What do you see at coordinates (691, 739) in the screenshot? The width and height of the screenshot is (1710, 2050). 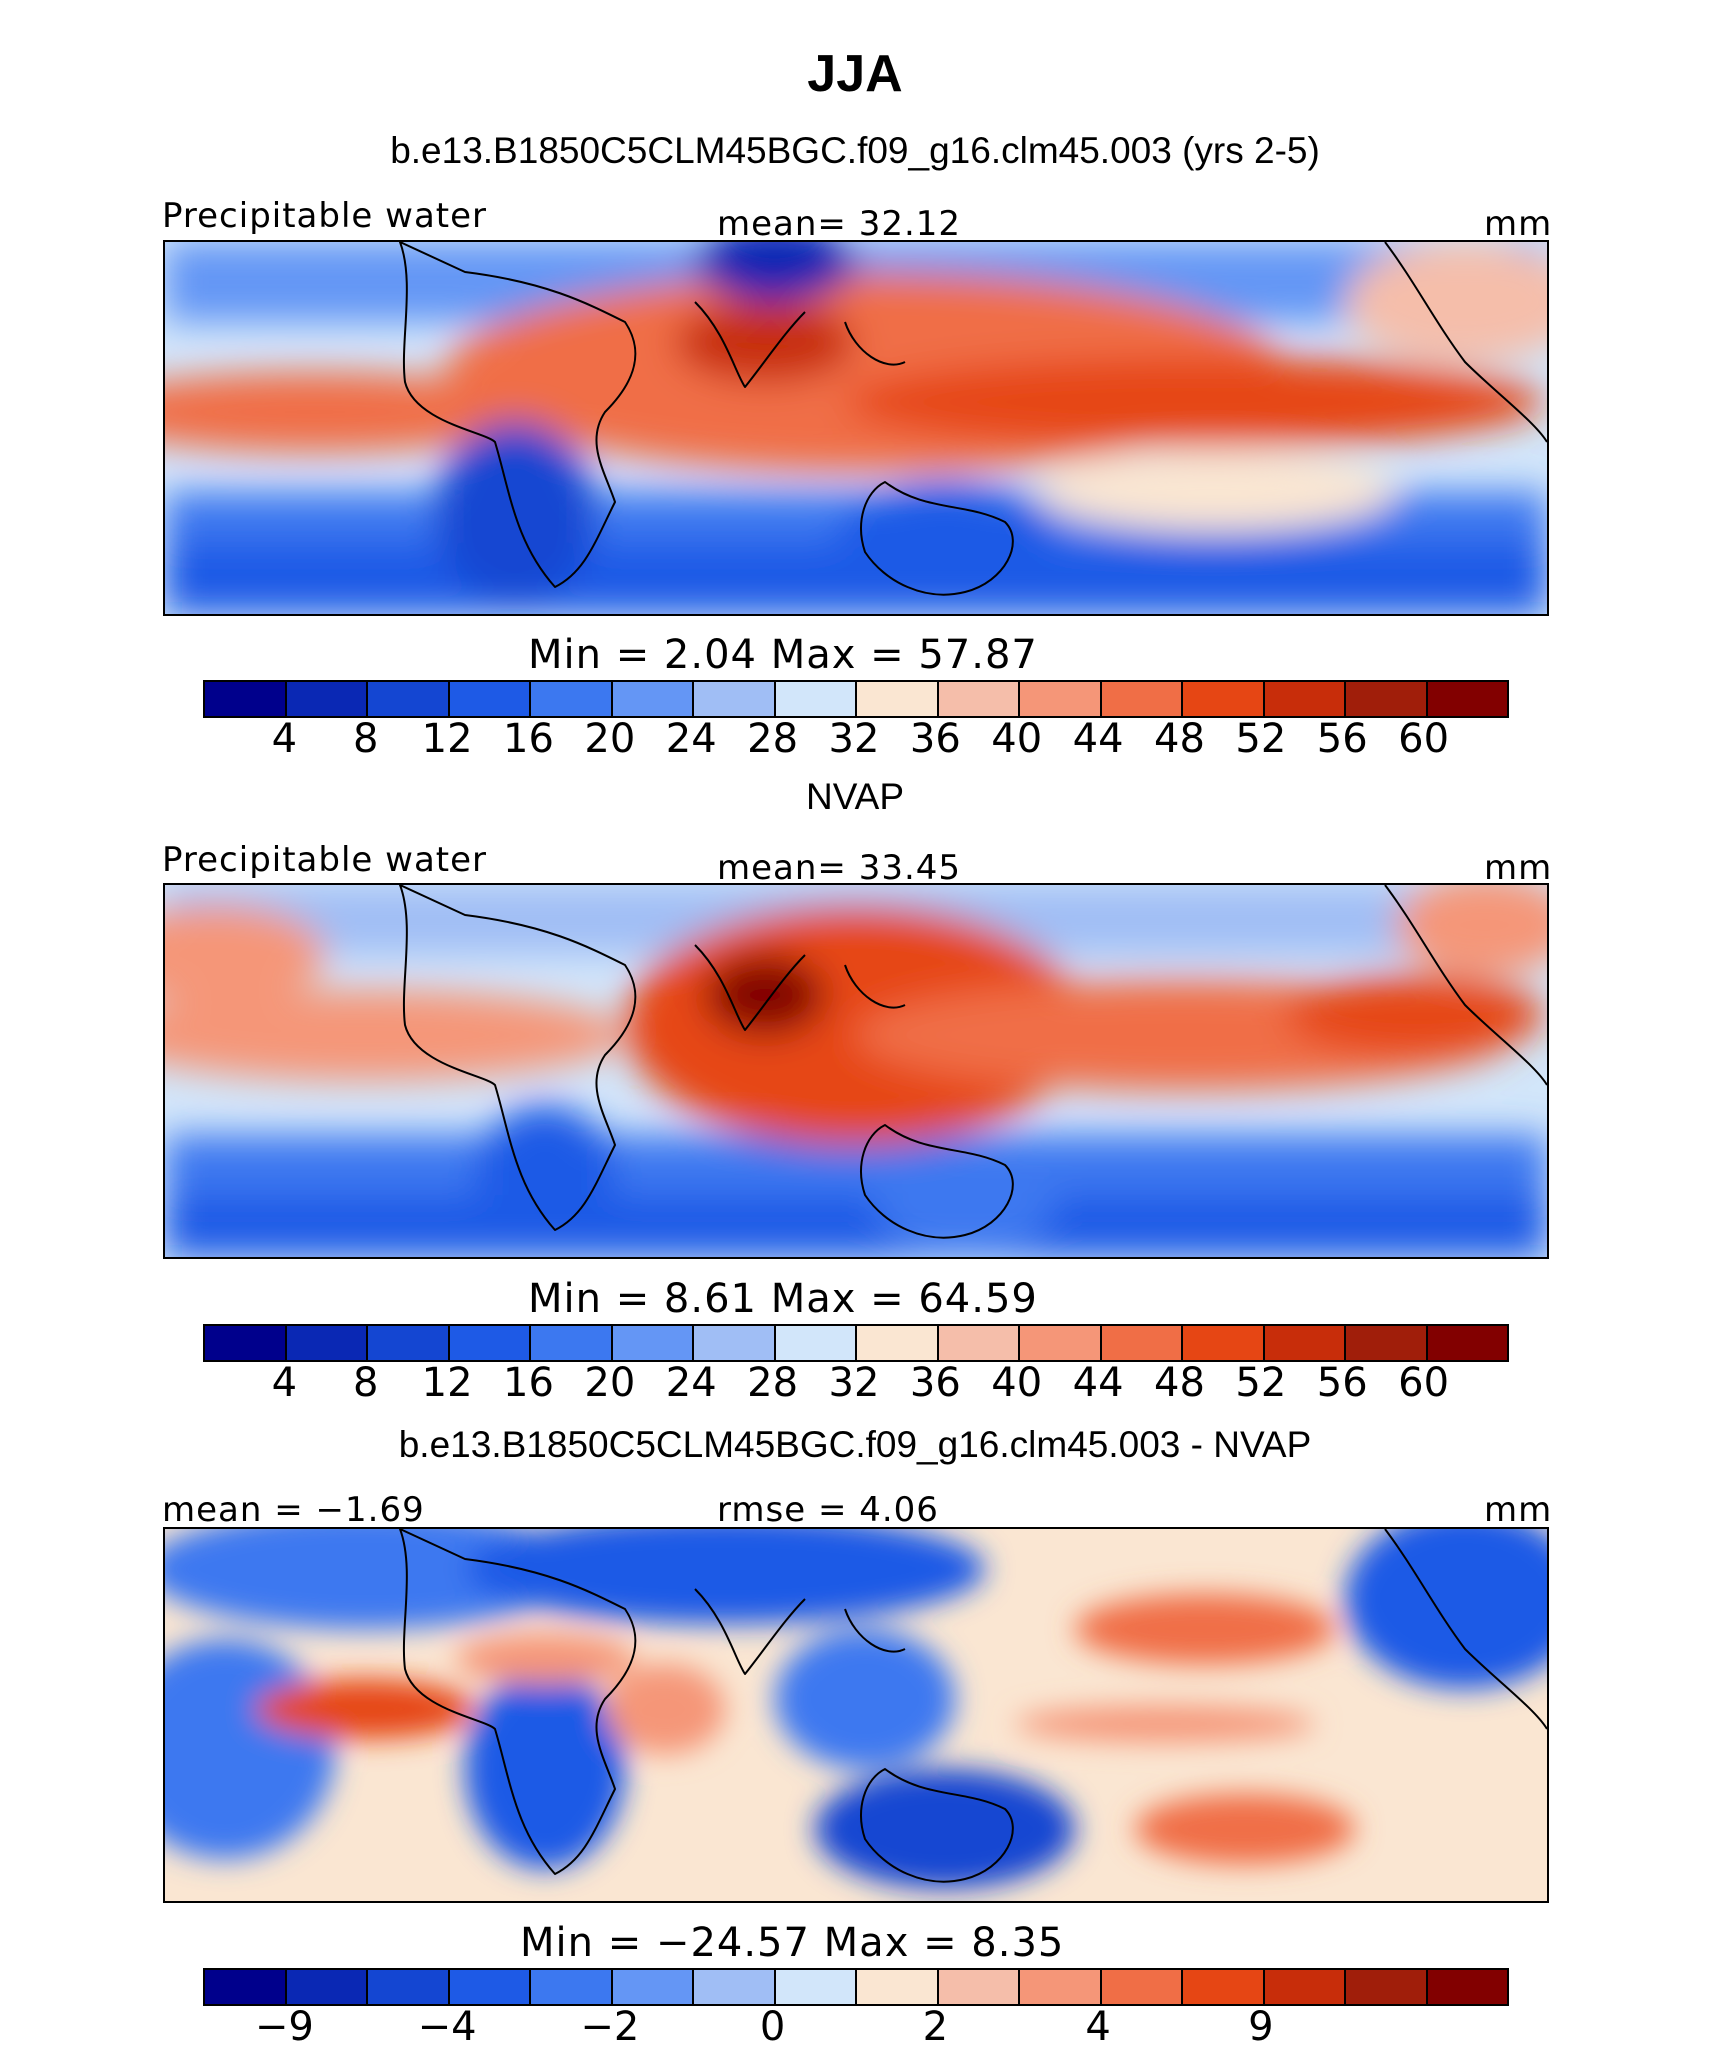 I see `colorbar-tick-label: 24` at bounding box center [691, 739].